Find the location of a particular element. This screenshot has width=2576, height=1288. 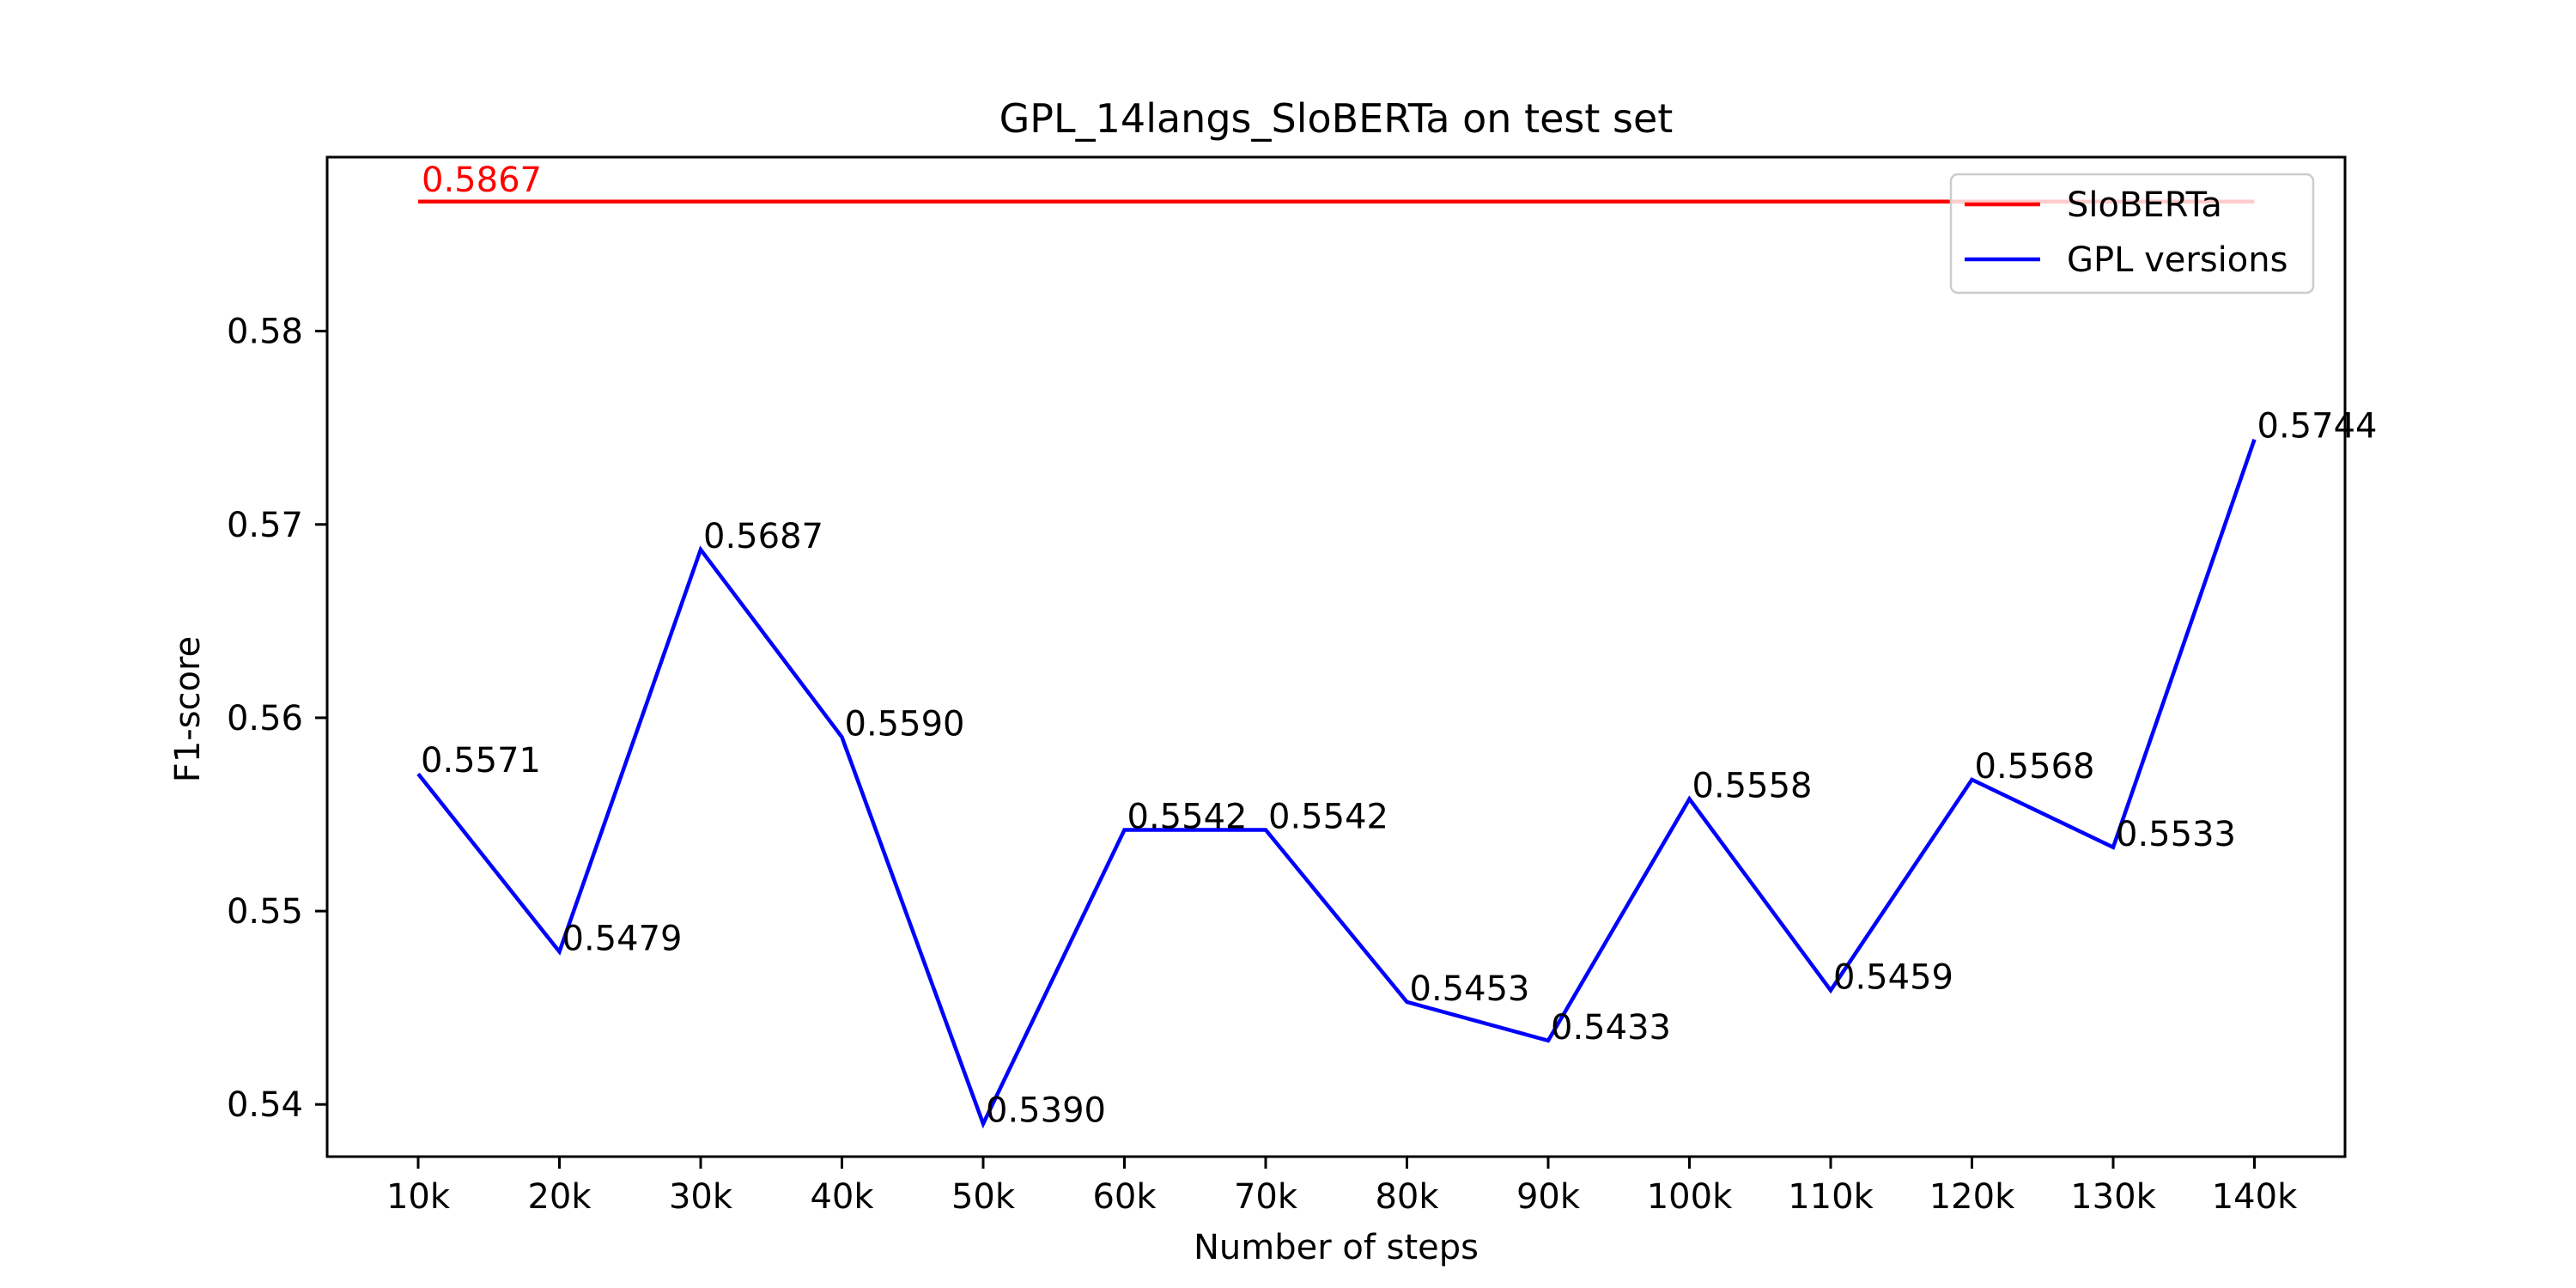

x-tick-label: 40k is located at coordinates (842, 1197).